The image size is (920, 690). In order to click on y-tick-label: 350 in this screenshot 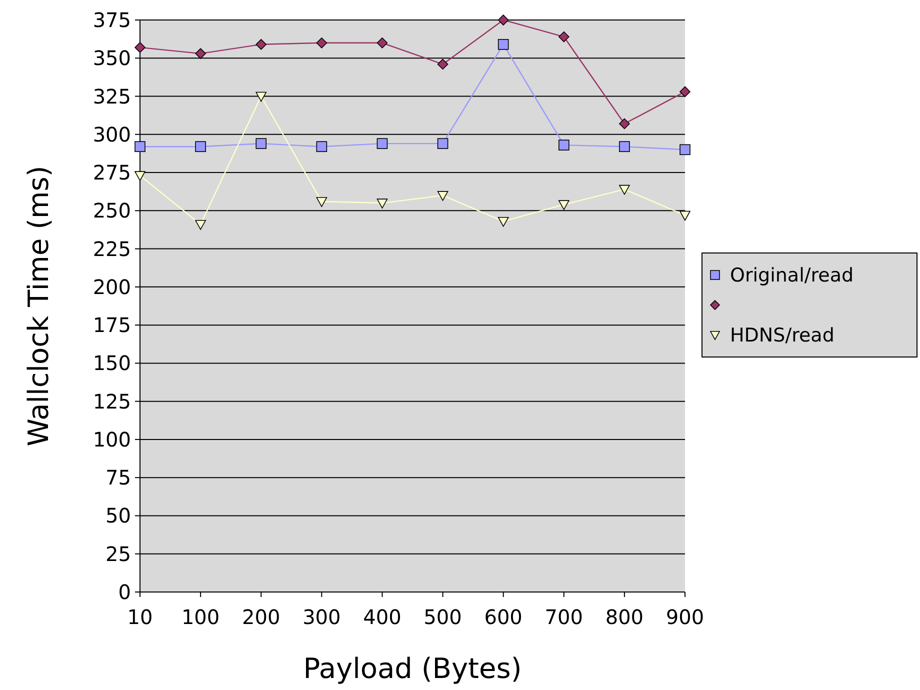, I will do `click(111, 58)`.